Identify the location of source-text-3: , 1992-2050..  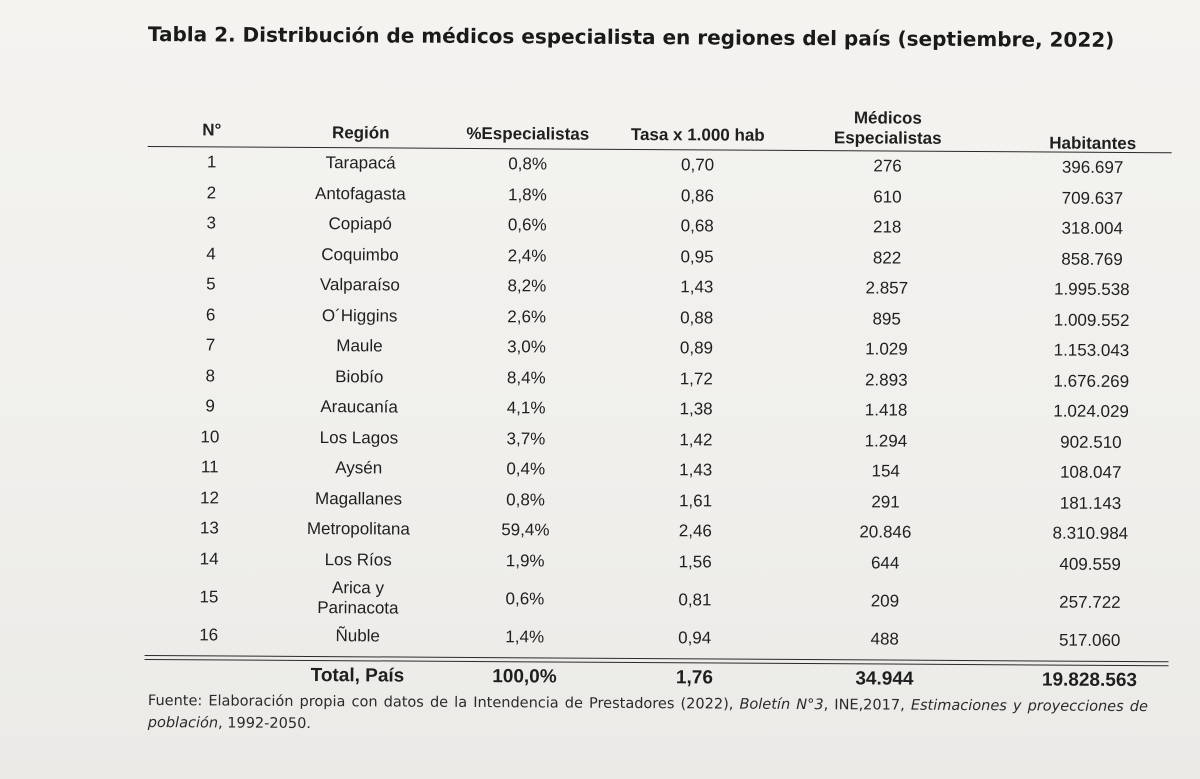
(264, 723).